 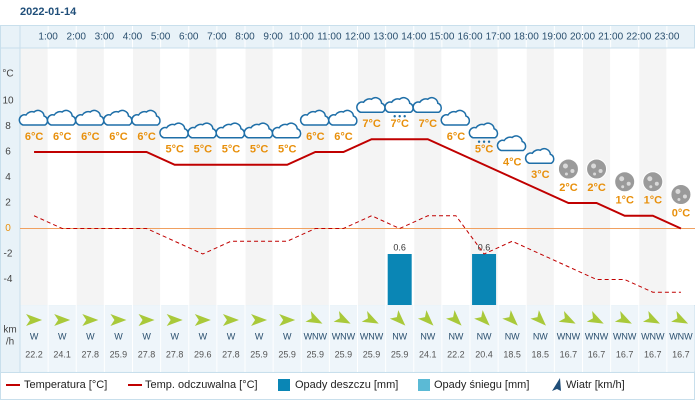 What do you see at coordinates (8, 203) in the screenshot?
I see `y-tick-label: 2` at bounding box center [8, 203].